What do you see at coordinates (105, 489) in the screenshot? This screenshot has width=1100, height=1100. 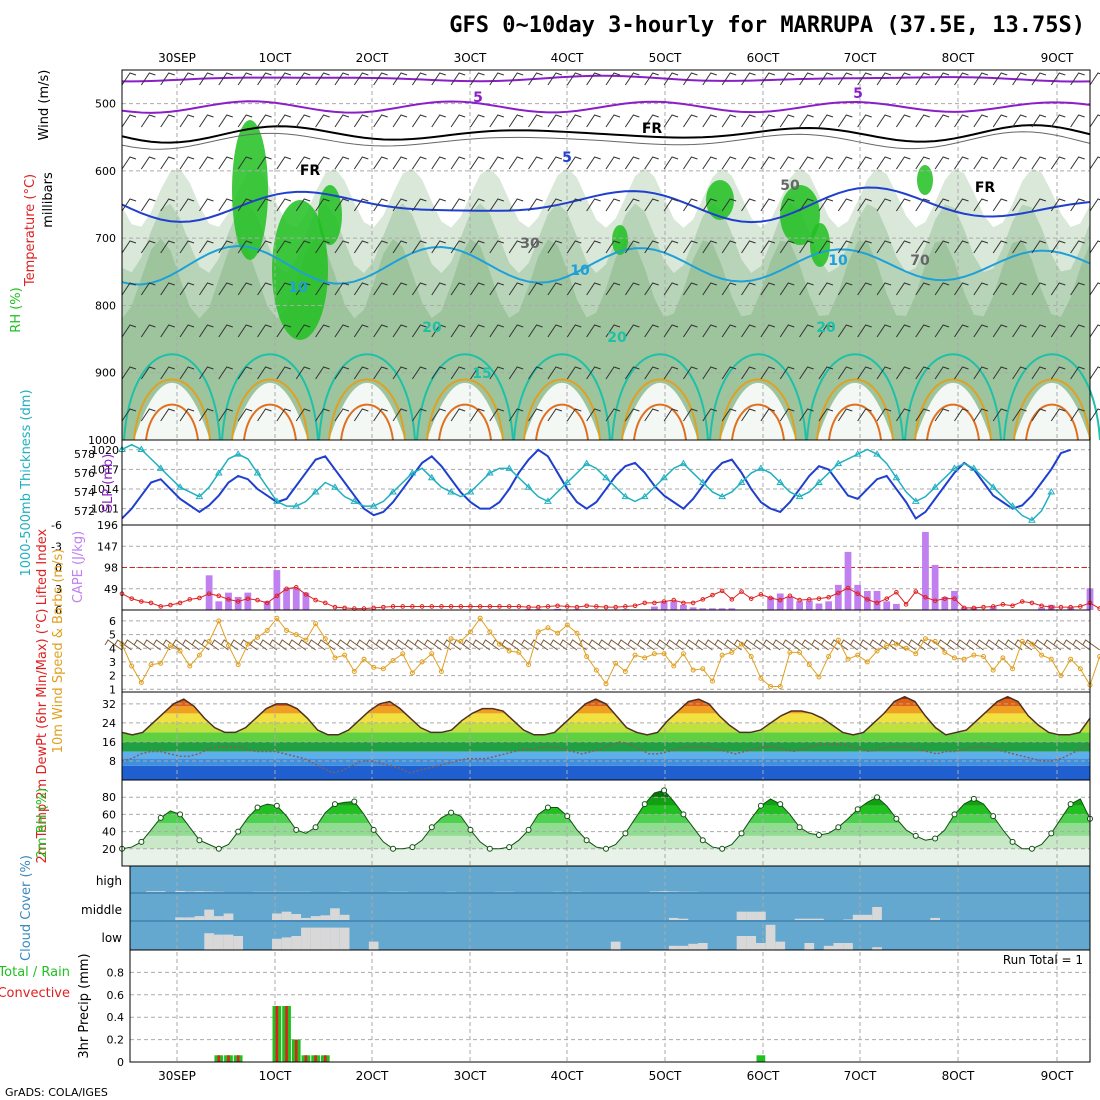 I see `slp-tick-label: 1014` at bounding box center [105, 489].